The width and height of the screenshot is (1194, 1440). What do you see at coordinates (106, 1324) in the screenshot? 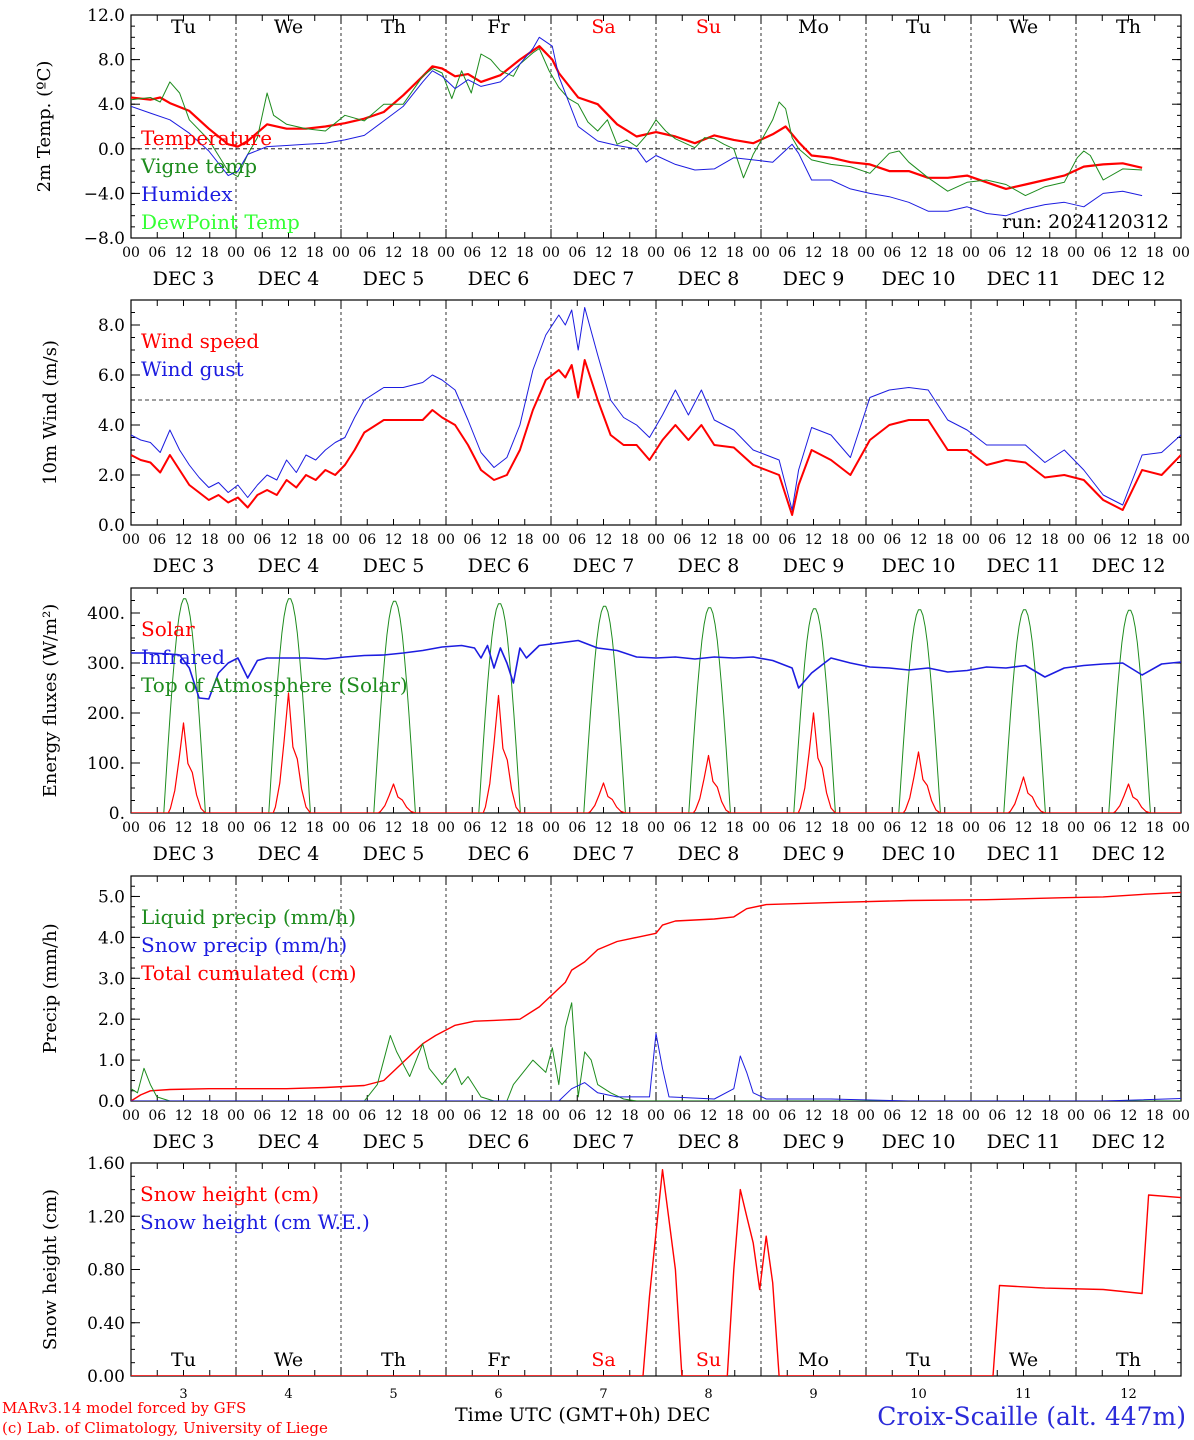
I see `y-tick-label: 0.40` at bounding box center [106, 1324].